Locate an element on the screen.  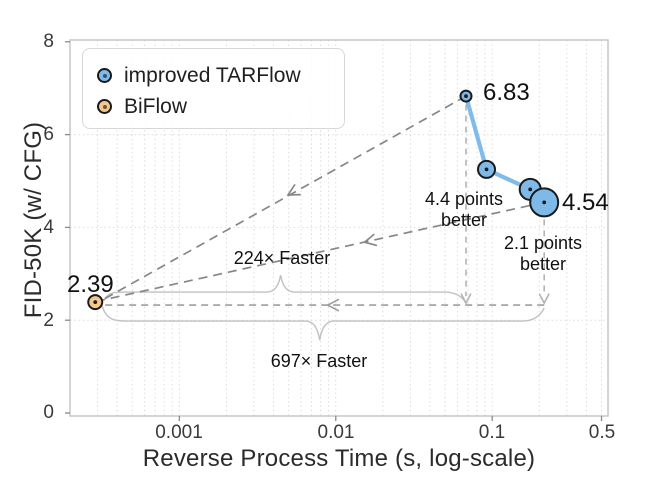
label-683: 6.83 is located at coordinates (506, 92).